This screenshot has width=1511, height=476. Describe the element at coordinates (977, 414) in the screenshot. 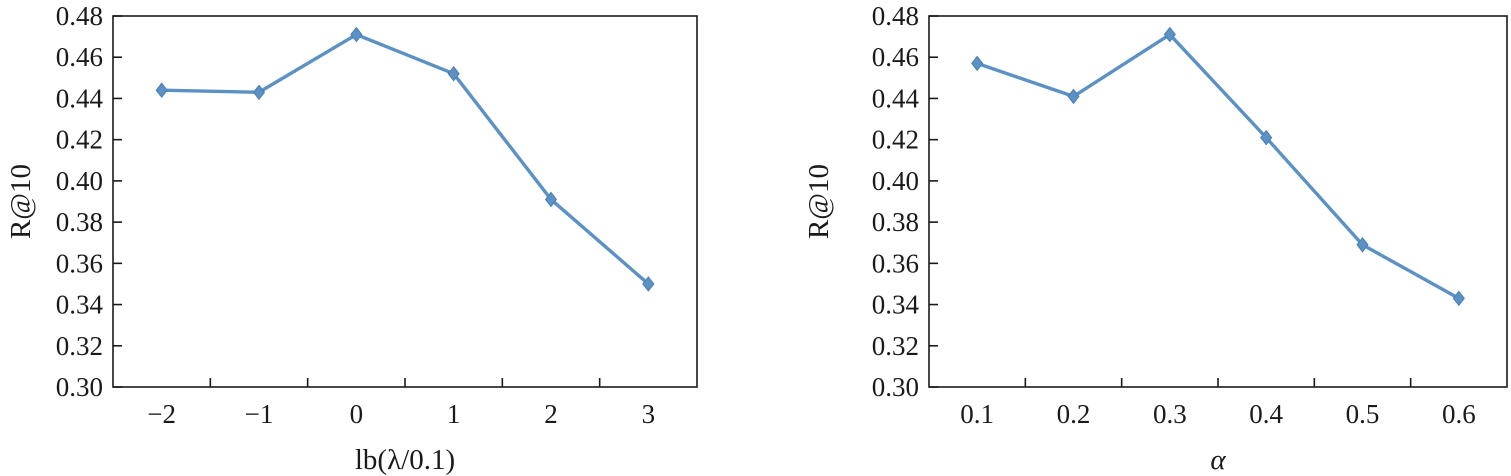

I see `x-tick-label: 0.1` at that location.